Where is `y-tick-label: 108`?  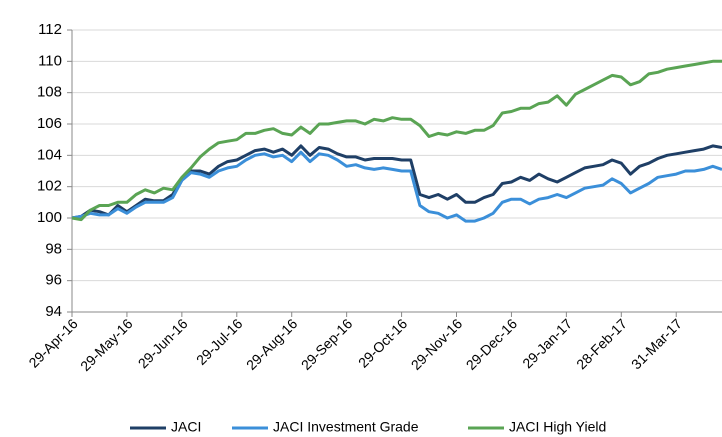
y-tick-label: 108 is located at coordinates (49, 92).